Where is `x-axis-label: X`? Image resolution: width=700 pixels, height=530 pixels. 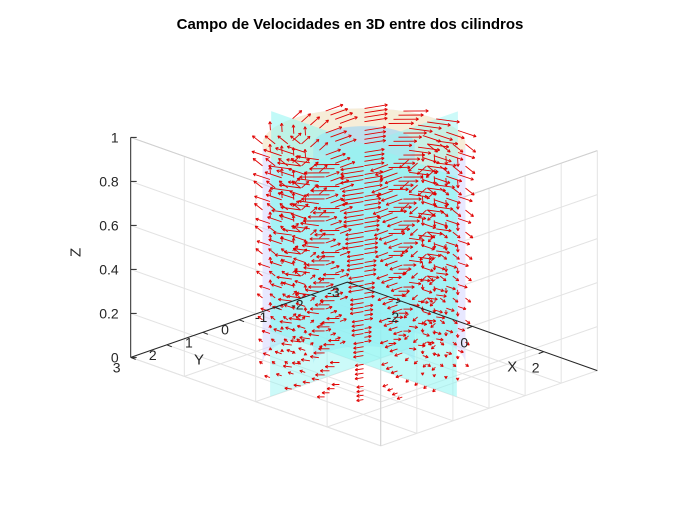 x-axis-label: X is located at coordinates (512, 366).